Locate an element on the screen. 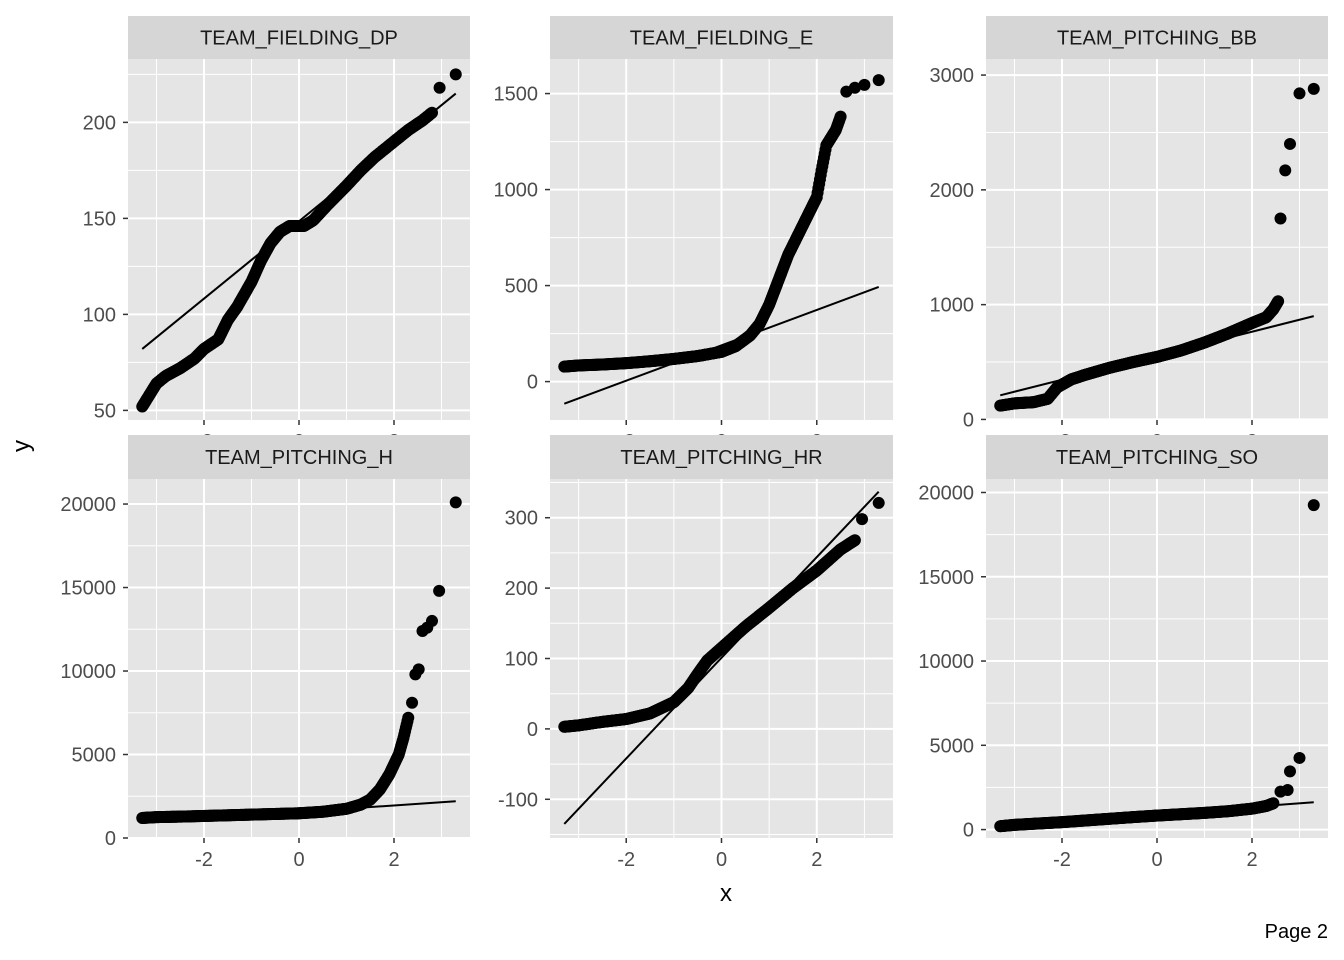 The width and height of the screenshot is (1344, 960). y-tick-label: 500 is located at coordinates (521, 287).